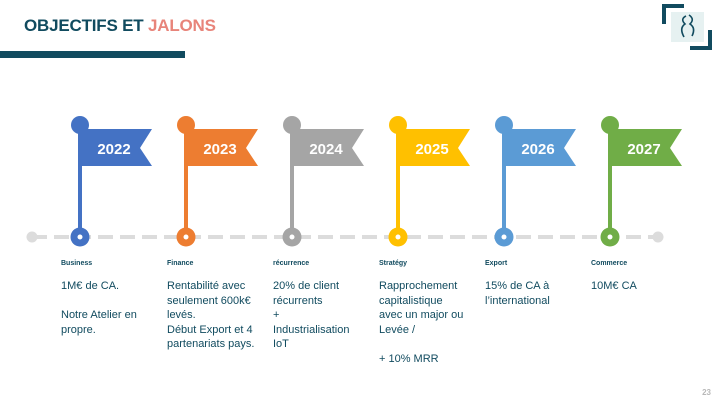 The height and width of the screenshot is (405, 720). What do you see at coordinates (535, 181) in the screenshot?
I see `milestone-flag-2026: 2026` at bounding box center [535, 181].